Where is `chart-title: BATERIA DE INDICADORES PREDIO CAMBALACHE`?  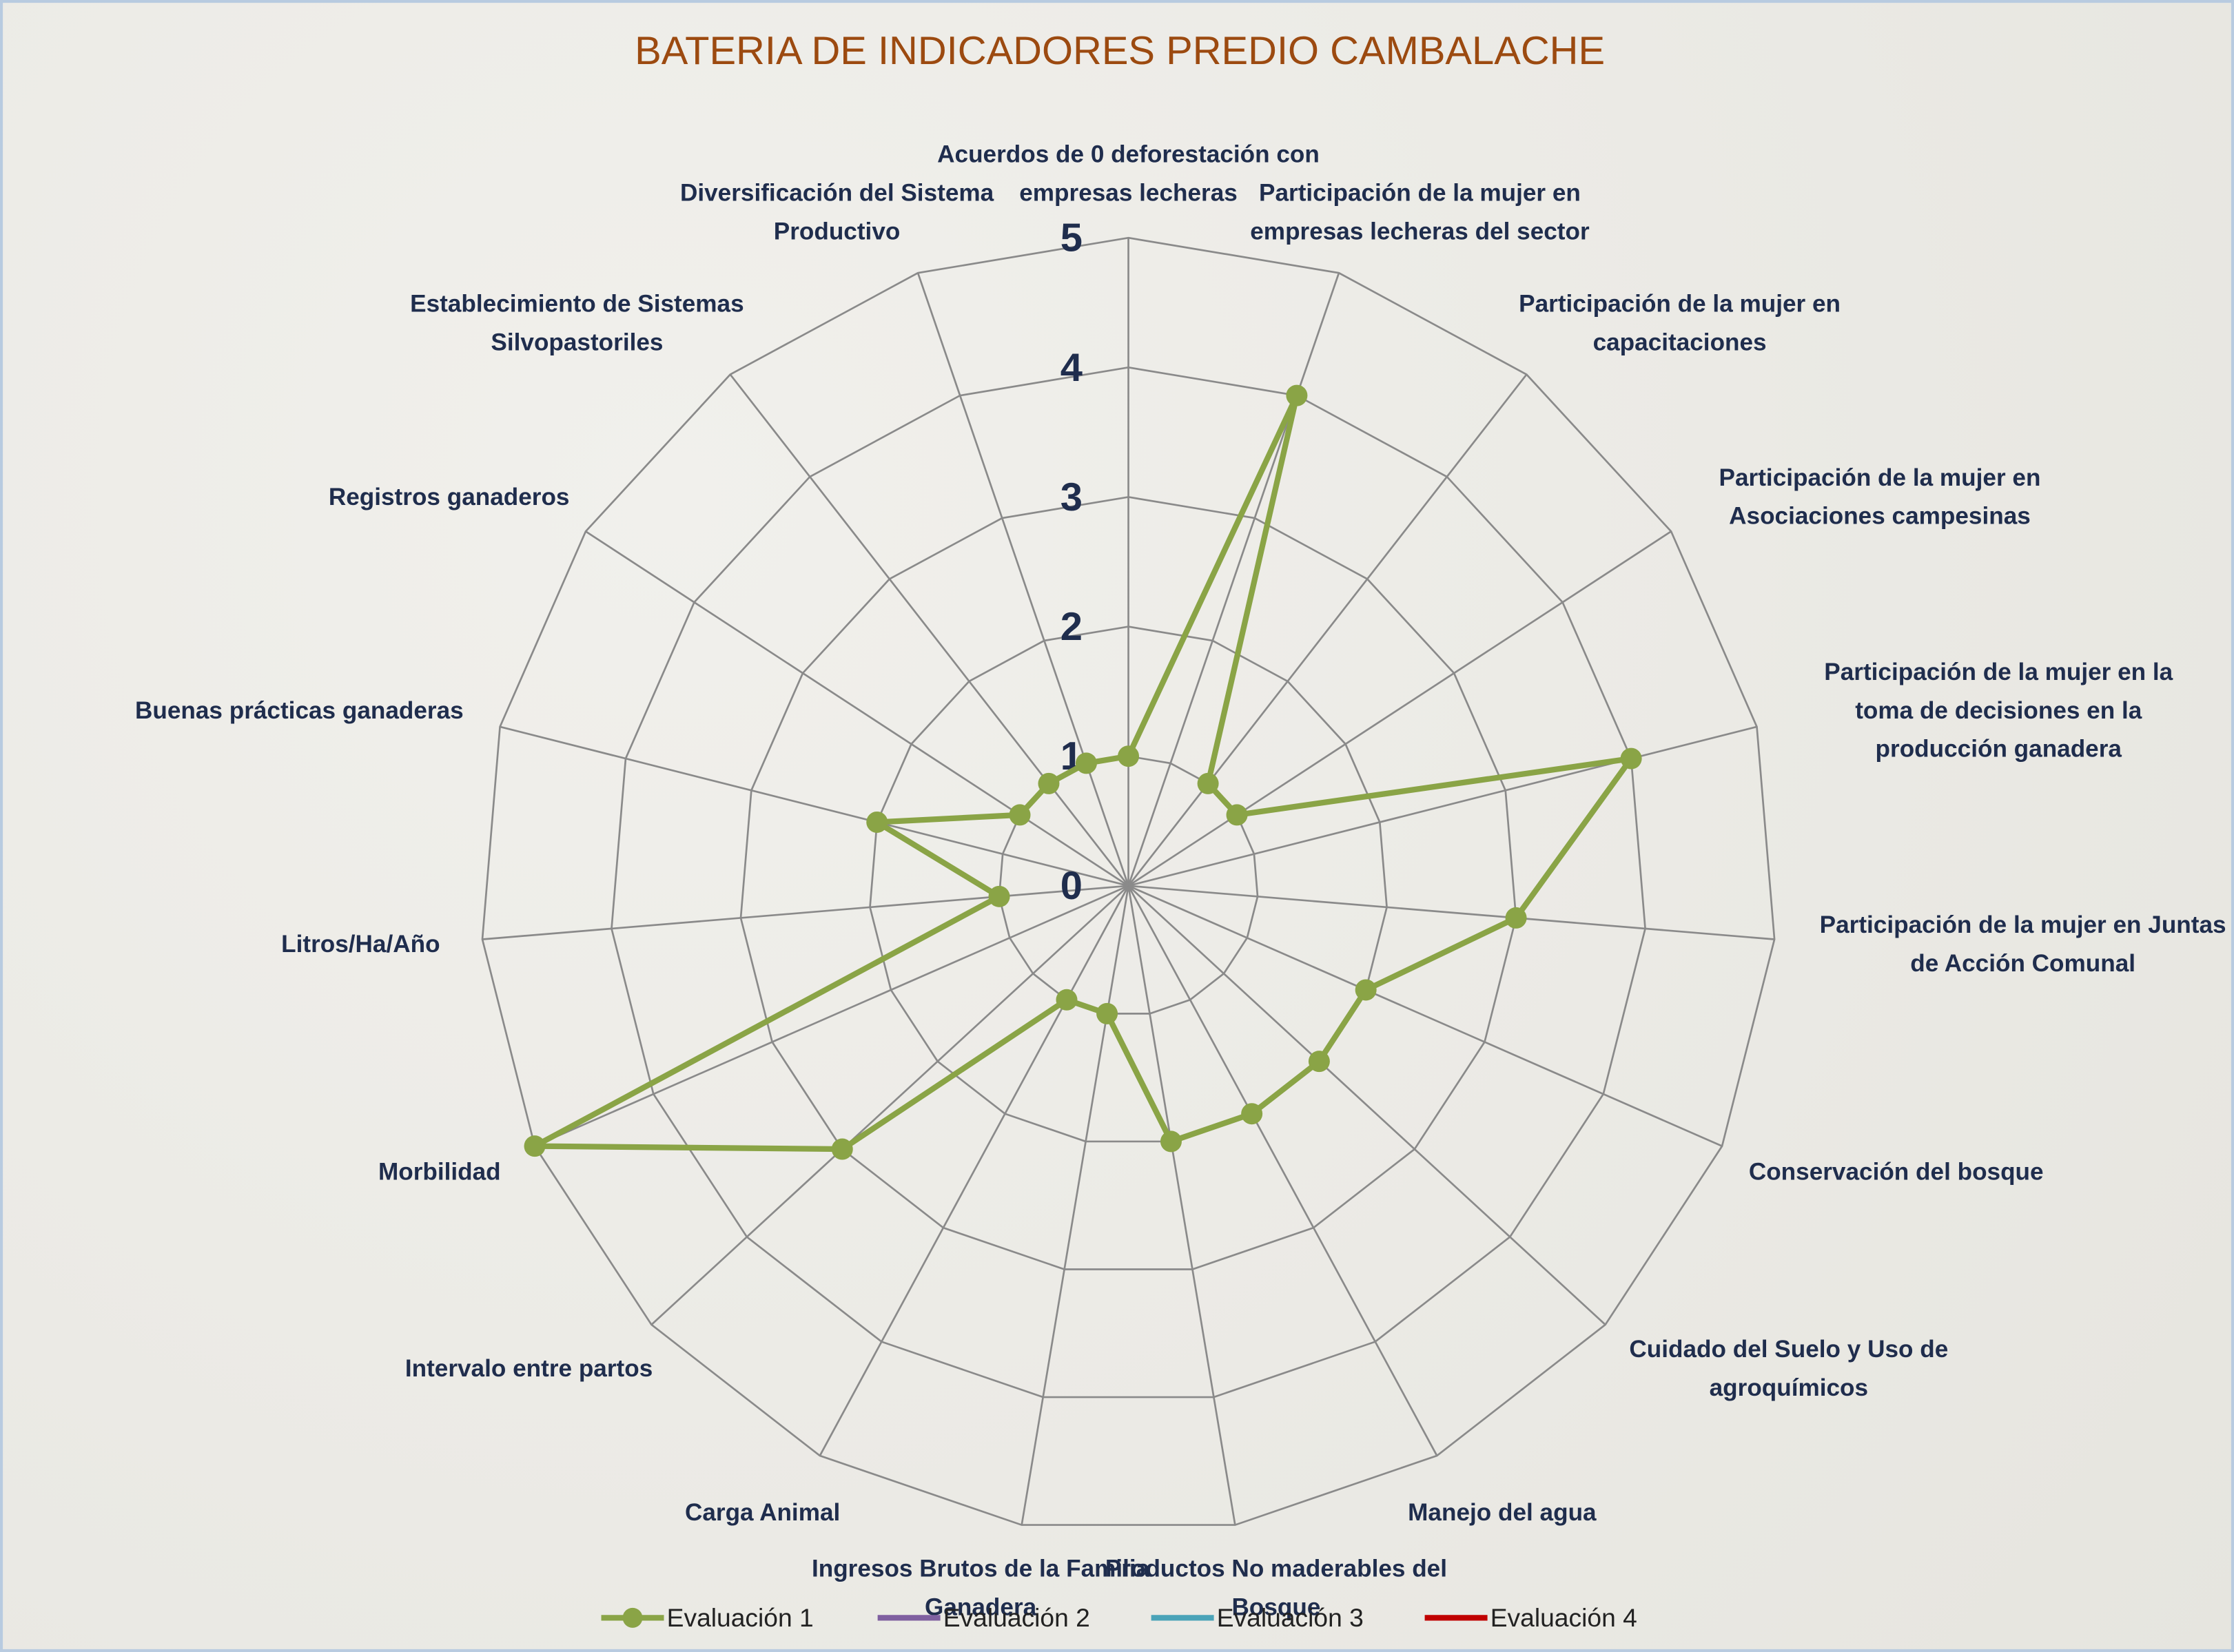
chart-title: BATERIA DE INDICADORES PREDIO CAMBALACHE is located at coordinates (1120, 50).